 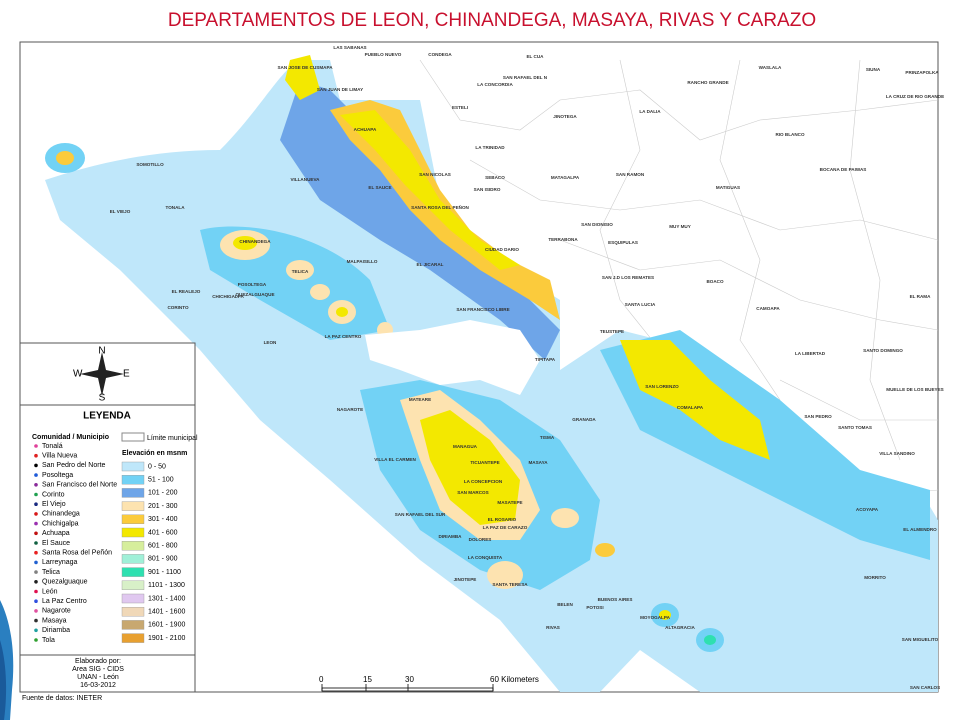 What do you see at coordinates (728, 187) in the screenshot?
I see `place-label: MATIGUAS` at bounding box center [728, 187].